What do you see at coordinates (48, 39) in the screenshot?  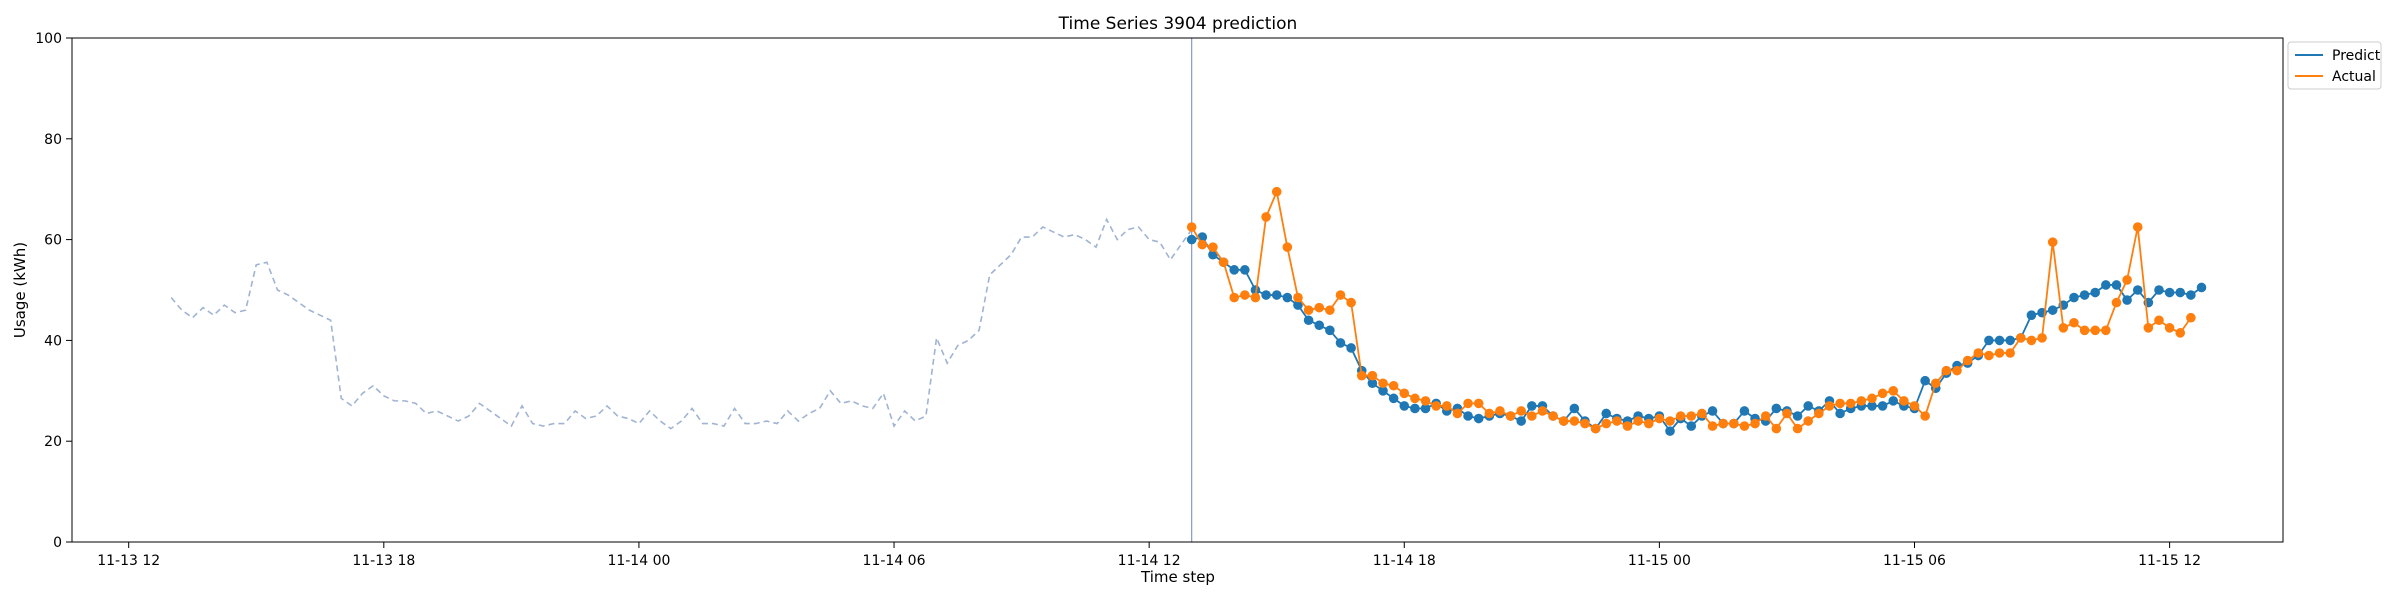 I see `y-tick-label: 100` at bounding box center [48, 39].